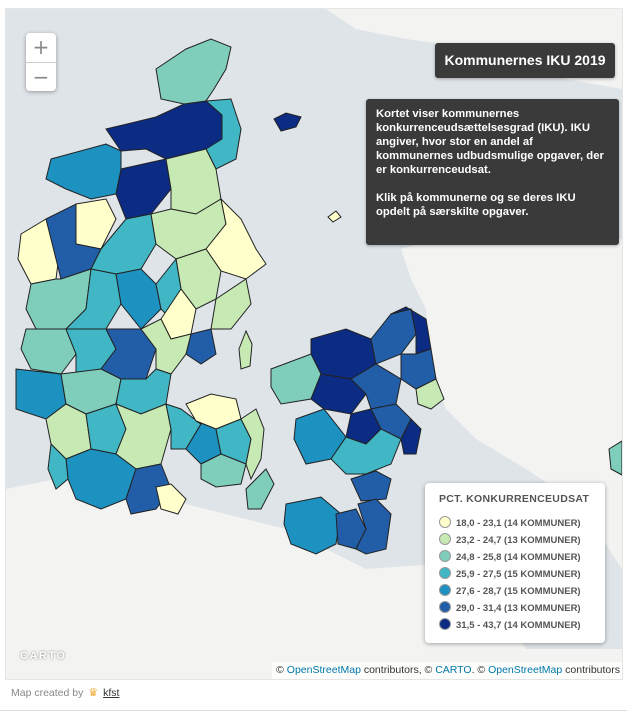 This screenshot has width=627, height=717. I want to click on crown-icon: ♛, so click(93, 693).